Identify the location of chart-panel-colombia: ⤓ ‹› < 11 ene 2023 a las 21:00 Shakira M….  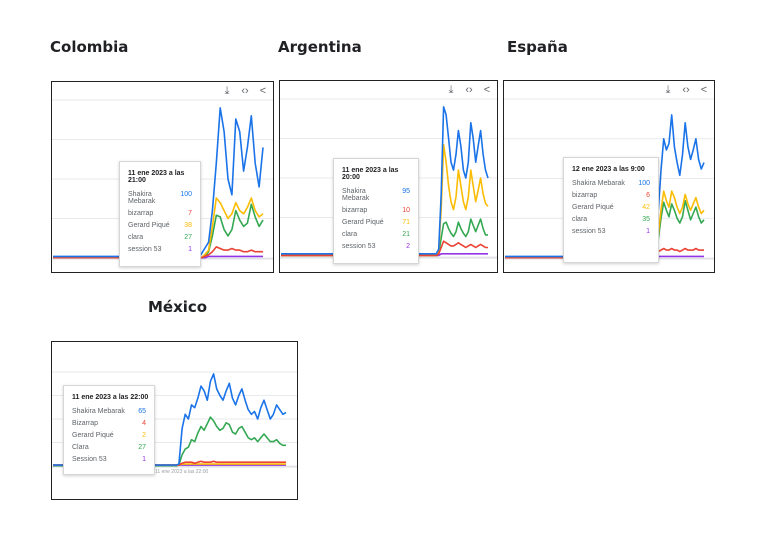
(162, 177).